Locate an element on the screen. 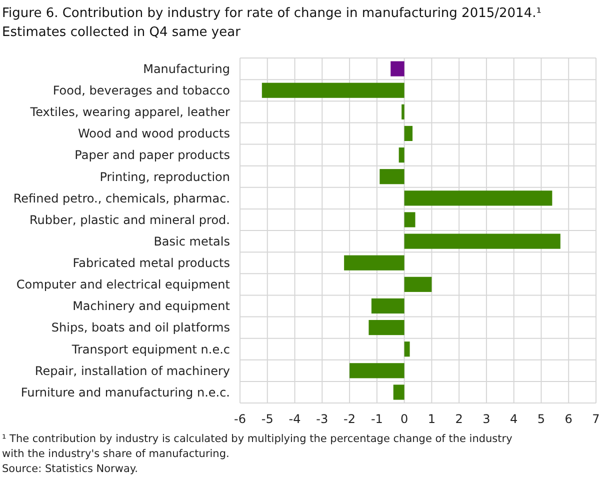 The image size is (609, 488). x-tick-label: 2 is located at coordinates (459, 419).